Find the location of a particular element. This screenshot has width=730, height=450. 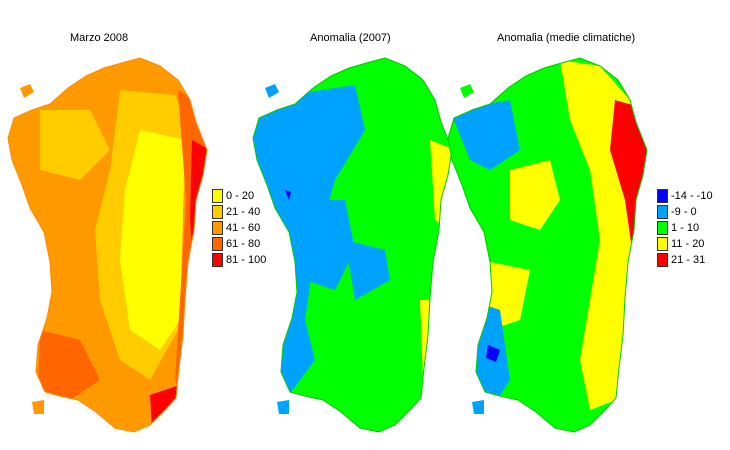

legend-item: 21 - 40 is located at coordinates (239, 212).